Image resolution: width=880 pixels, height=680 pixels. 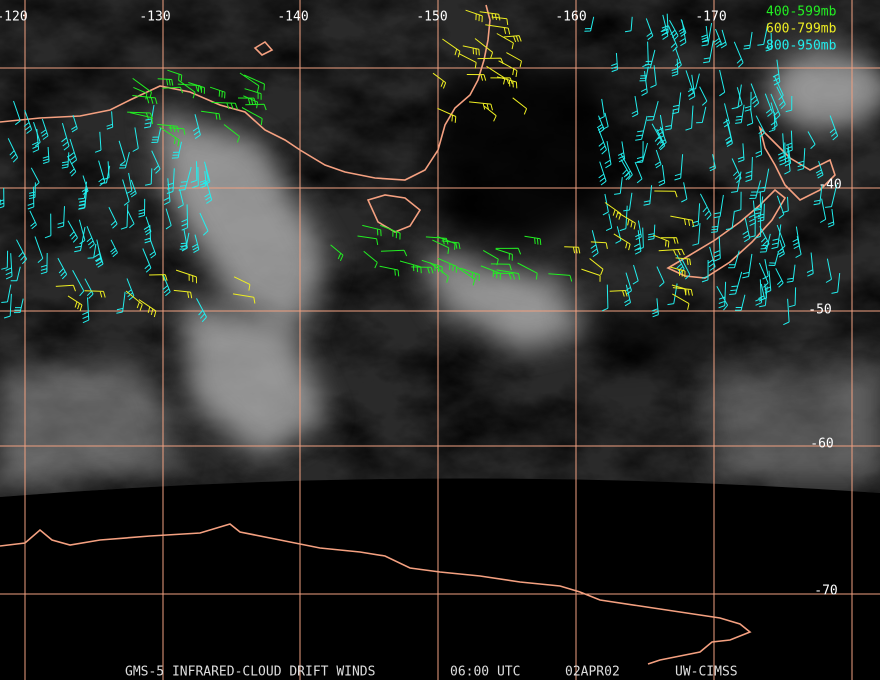 I want to click on longitude-label: -170, so click(x=710, y=17).